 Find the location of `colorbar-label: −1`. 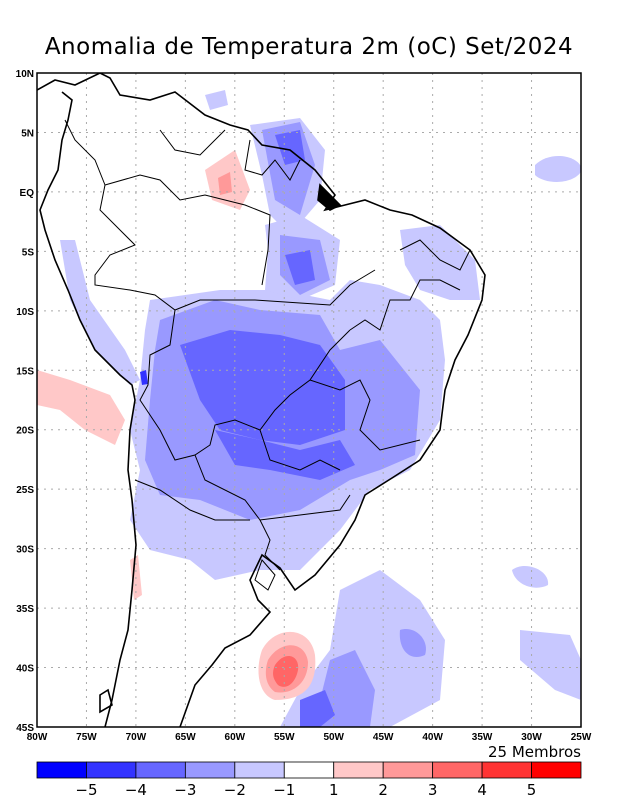

colorbar-label: −1 is located at coordinates (284, 790).